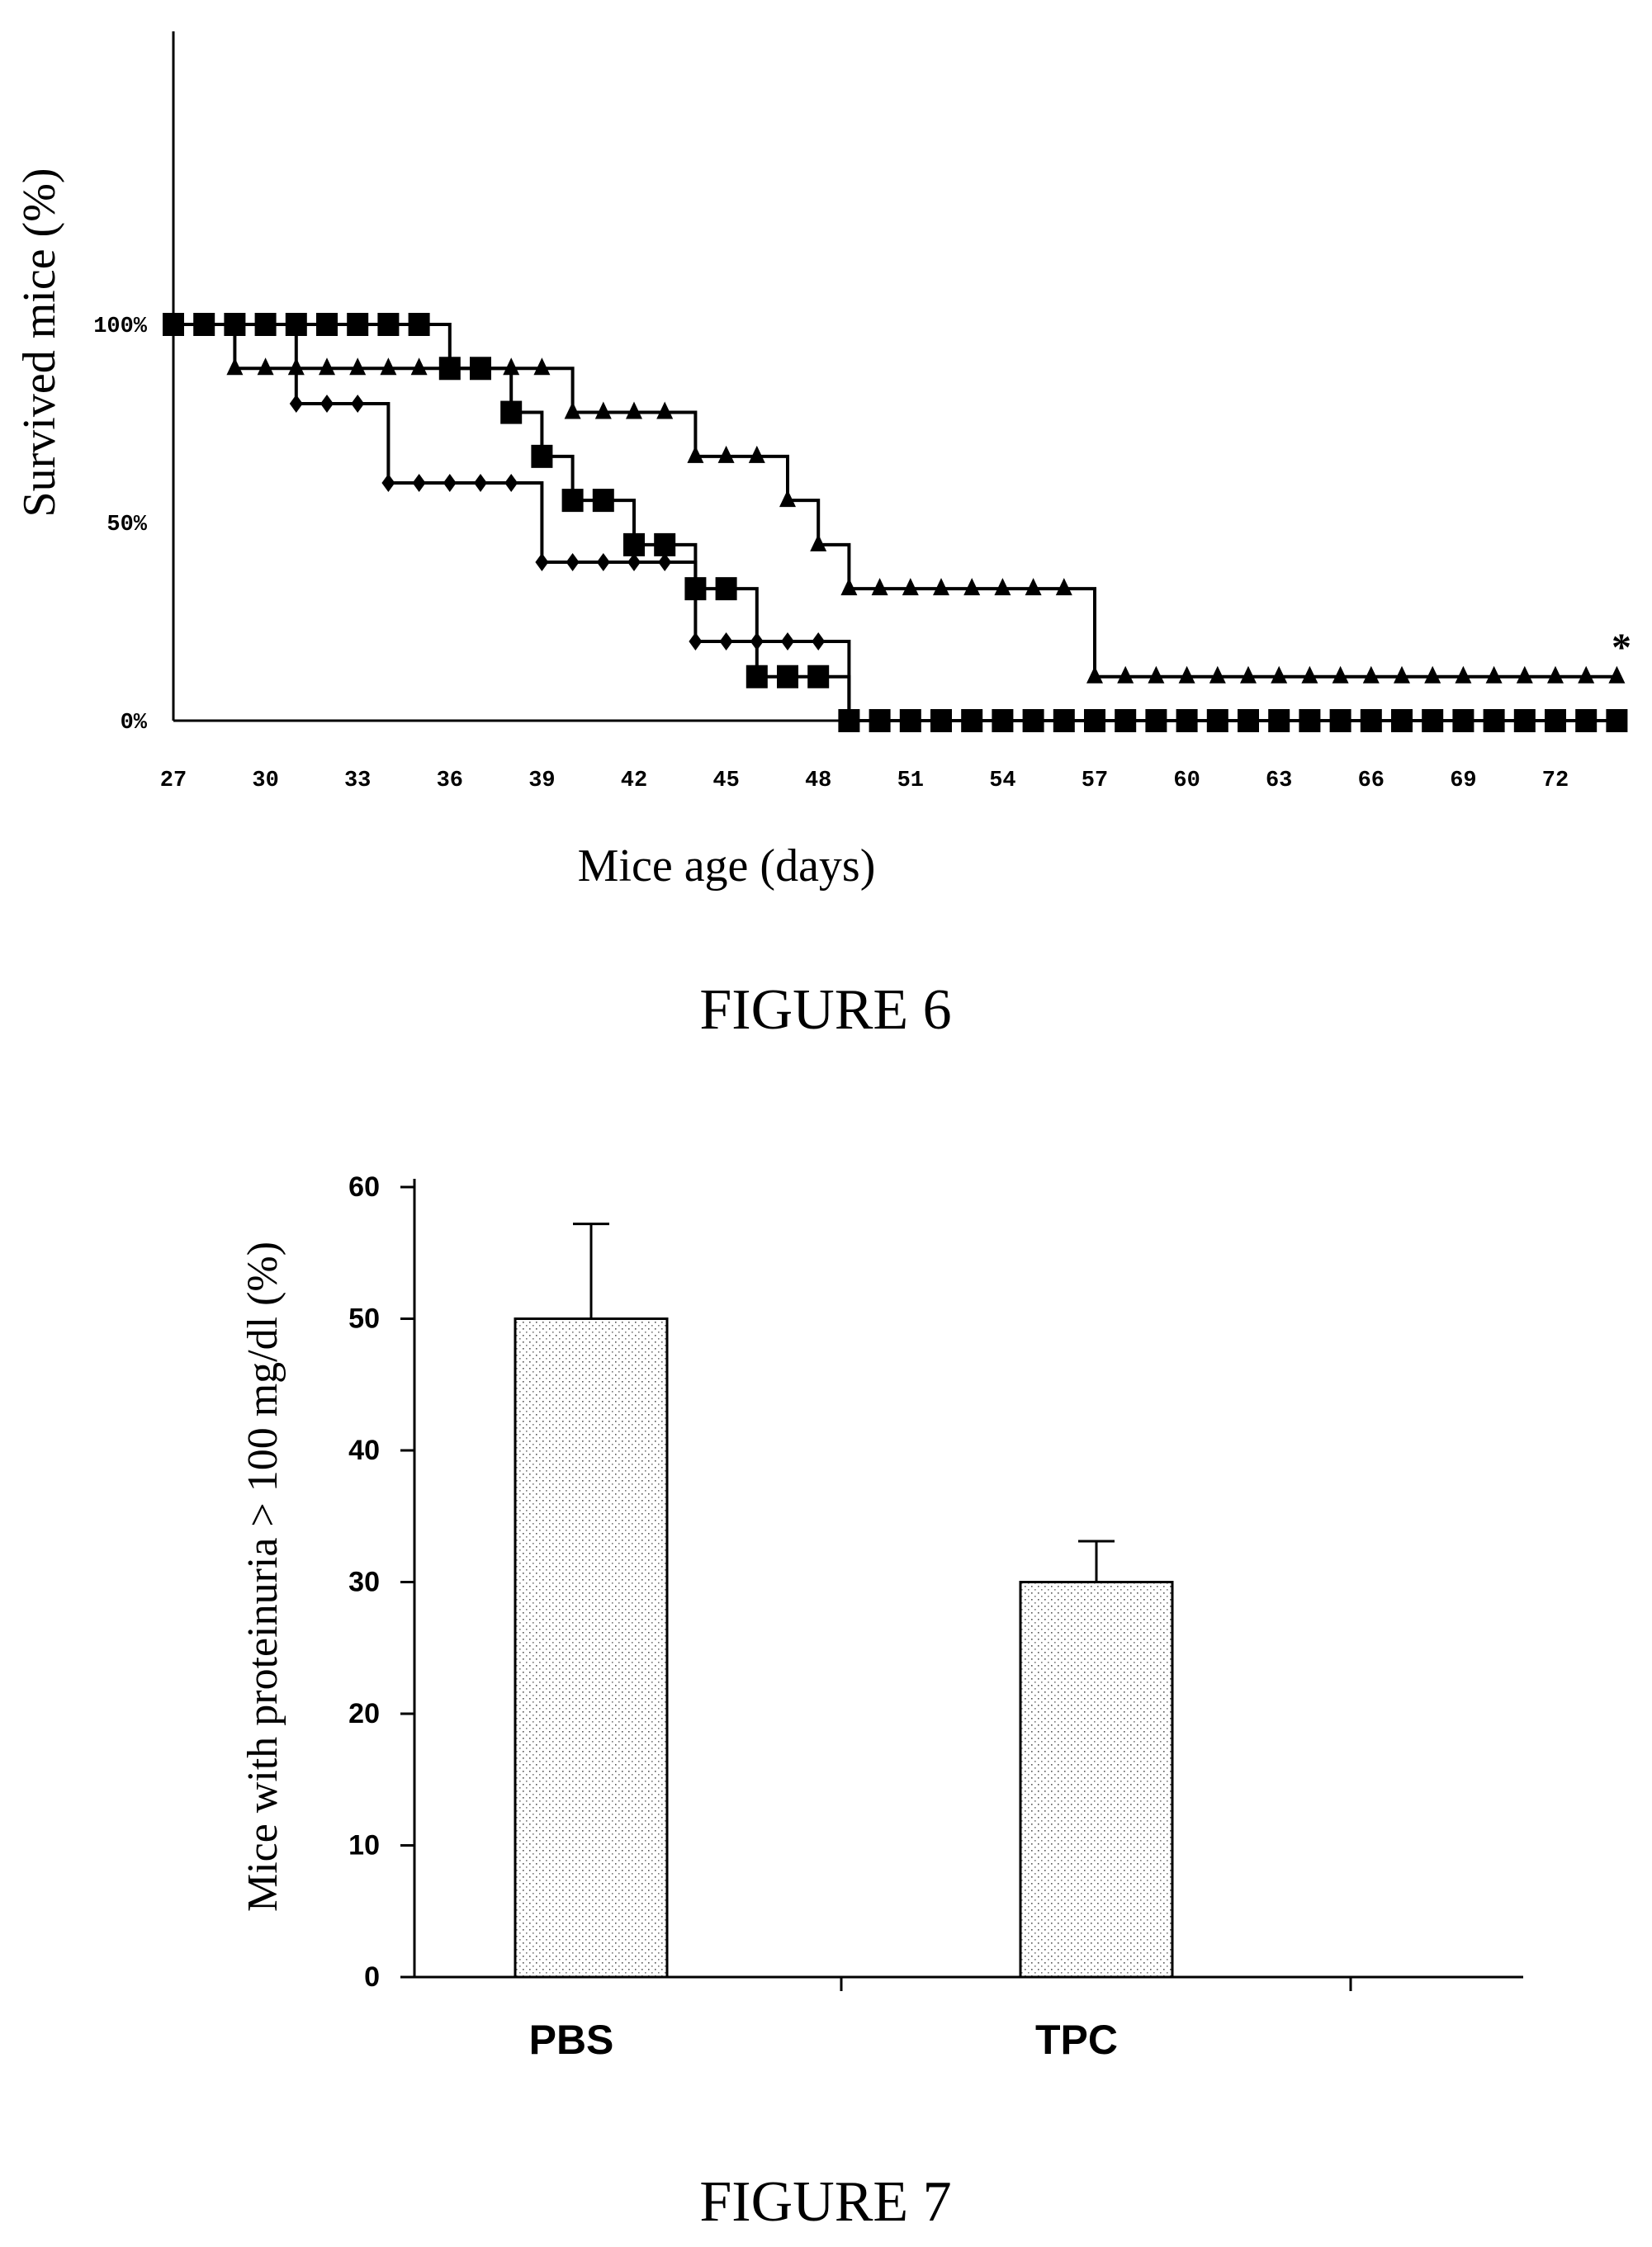 The height and width of the screenshot is (2247, 1652). I want to click on x-tick-label: 63, so click(1279, 781).